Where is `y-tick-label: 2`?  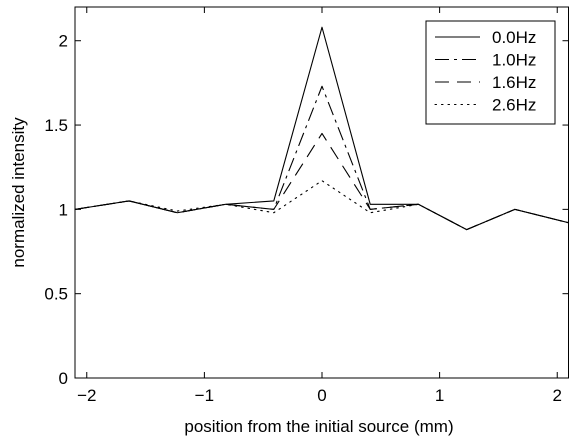 y-tick-label: 2 is located at coordinates (63, 41).